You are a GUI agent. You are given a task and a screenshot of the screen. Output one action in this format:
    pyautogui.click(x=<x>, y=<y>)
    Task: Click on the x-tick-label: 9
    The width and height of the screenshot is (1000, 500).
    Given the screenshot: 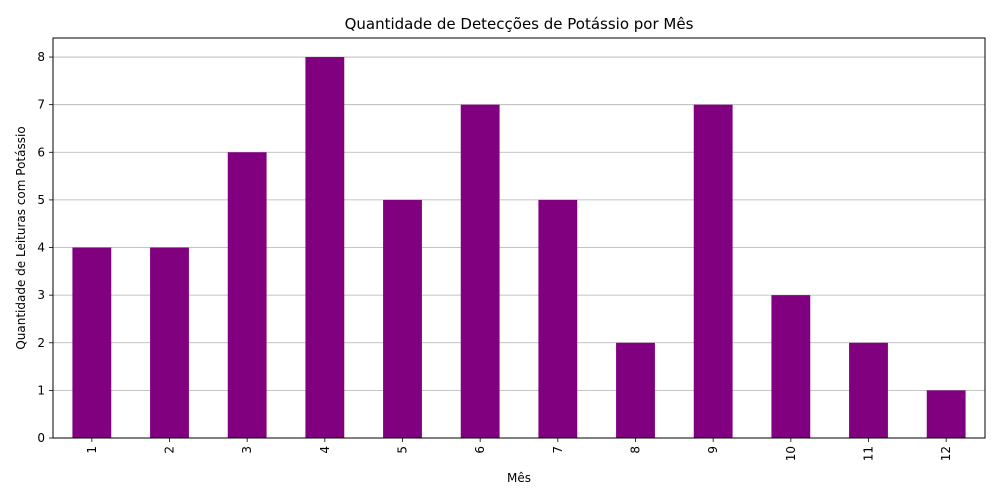 What is the action you would take?
    pyautogui.click(x=713, y=450)
    